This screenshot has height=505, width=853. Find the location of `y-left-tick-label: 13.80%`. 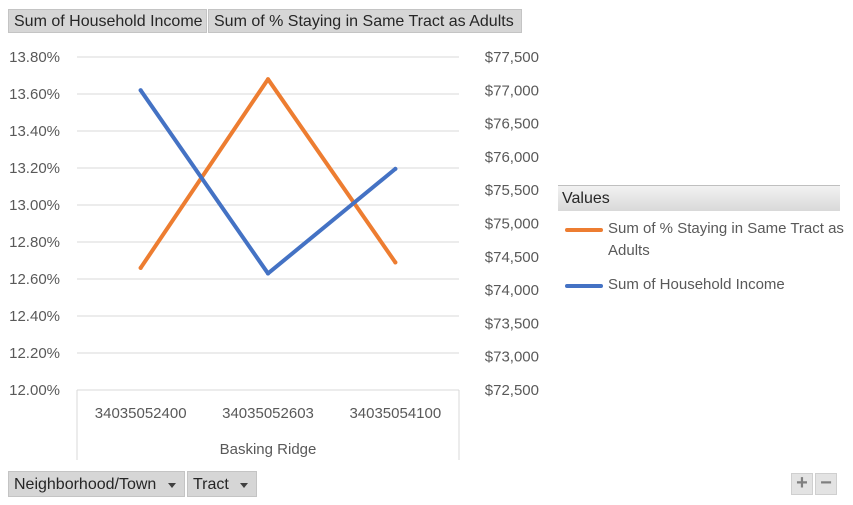

y-left-tick-label: 13.80% is located at coordinates (34, 57).